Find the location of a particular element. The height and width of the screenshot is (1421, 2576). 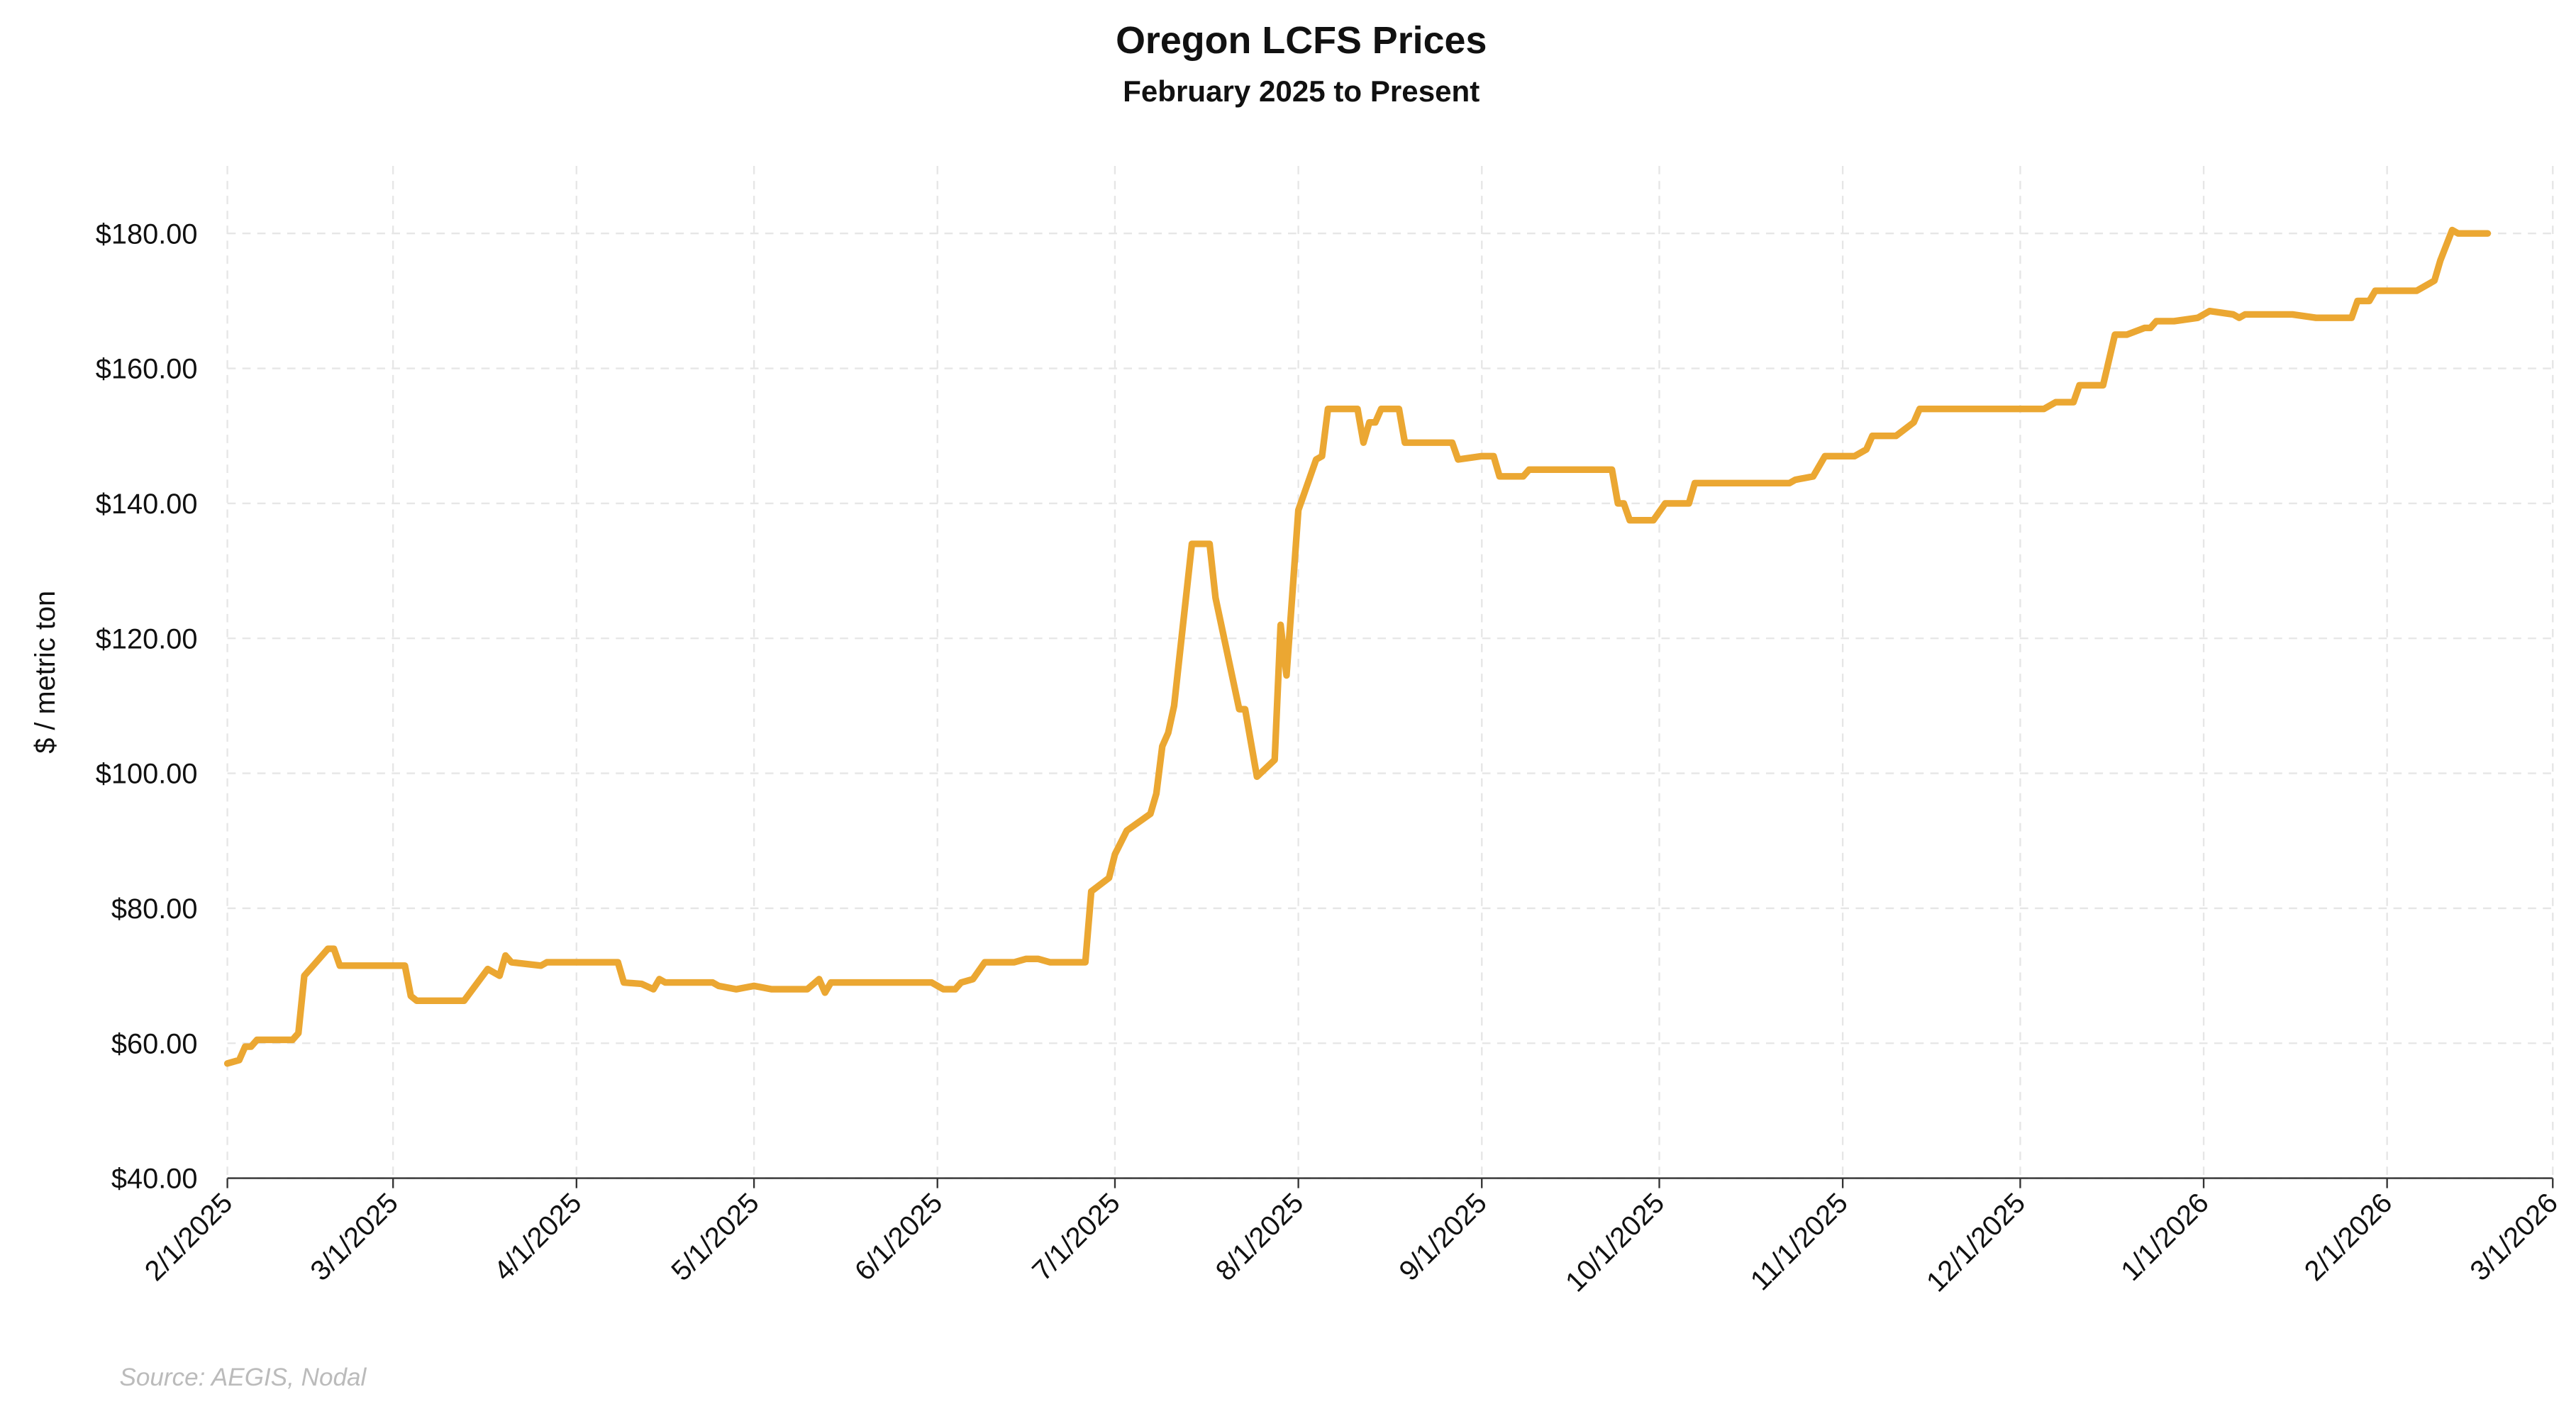

chart-title: Oregon LCFS Prices is located at coordinates (1301, 40).